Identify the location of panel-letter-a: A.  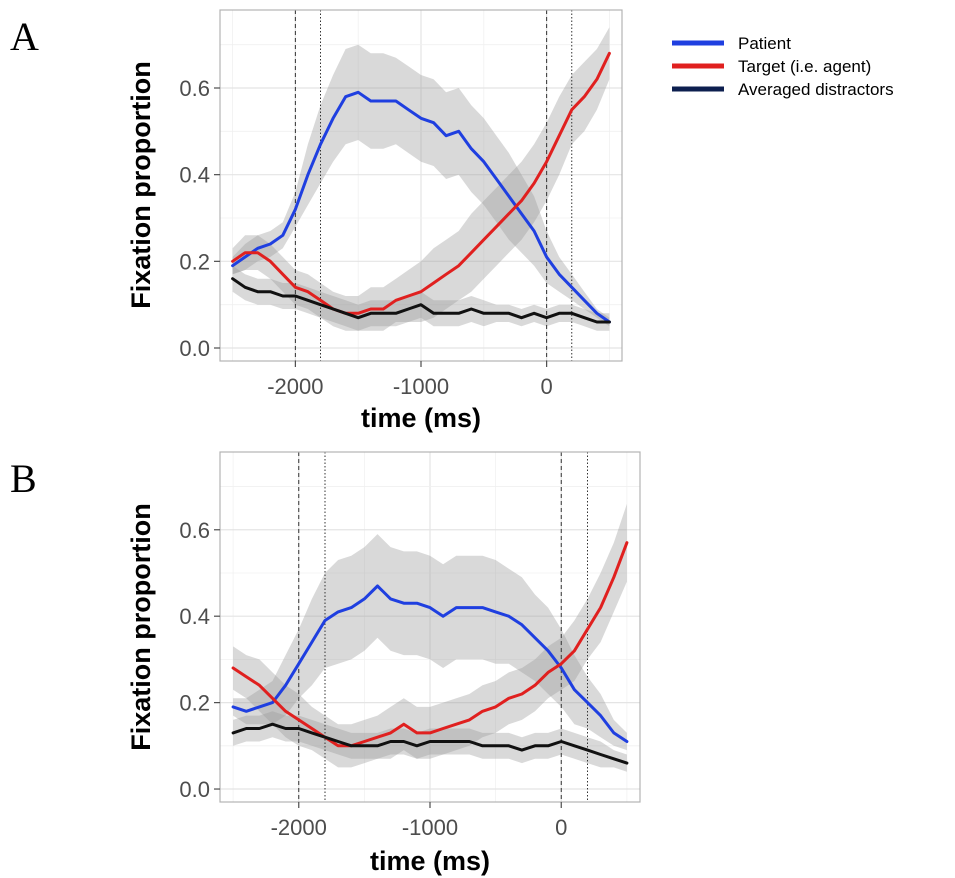
(24, 36).